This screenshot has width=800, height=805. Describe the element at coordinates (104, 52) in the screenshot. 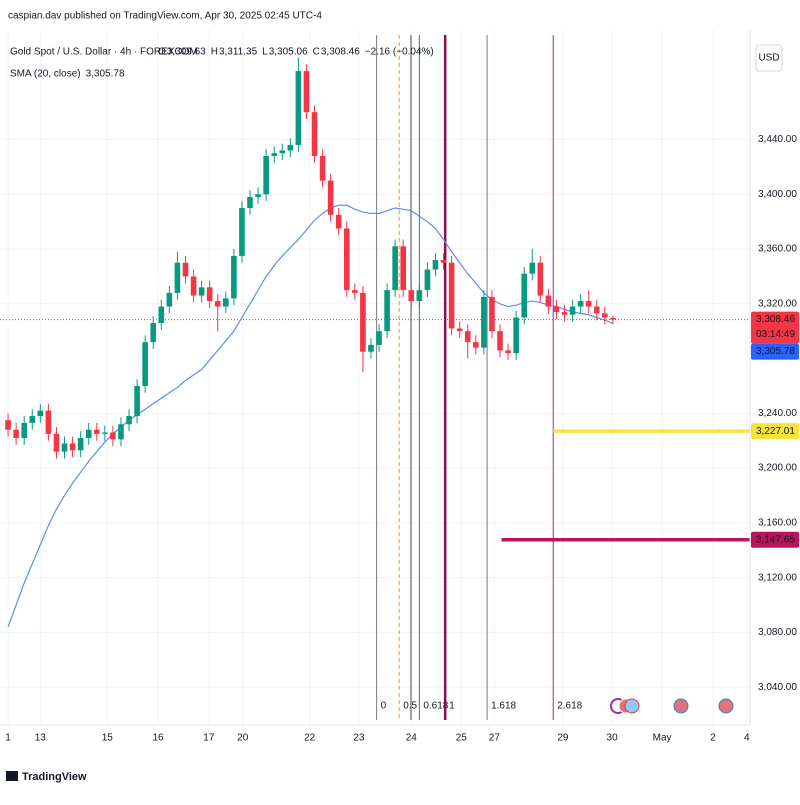

I see `chart-title: Gold Spot / U.S. Dollar · 4h · FOREXCOM` at that location.